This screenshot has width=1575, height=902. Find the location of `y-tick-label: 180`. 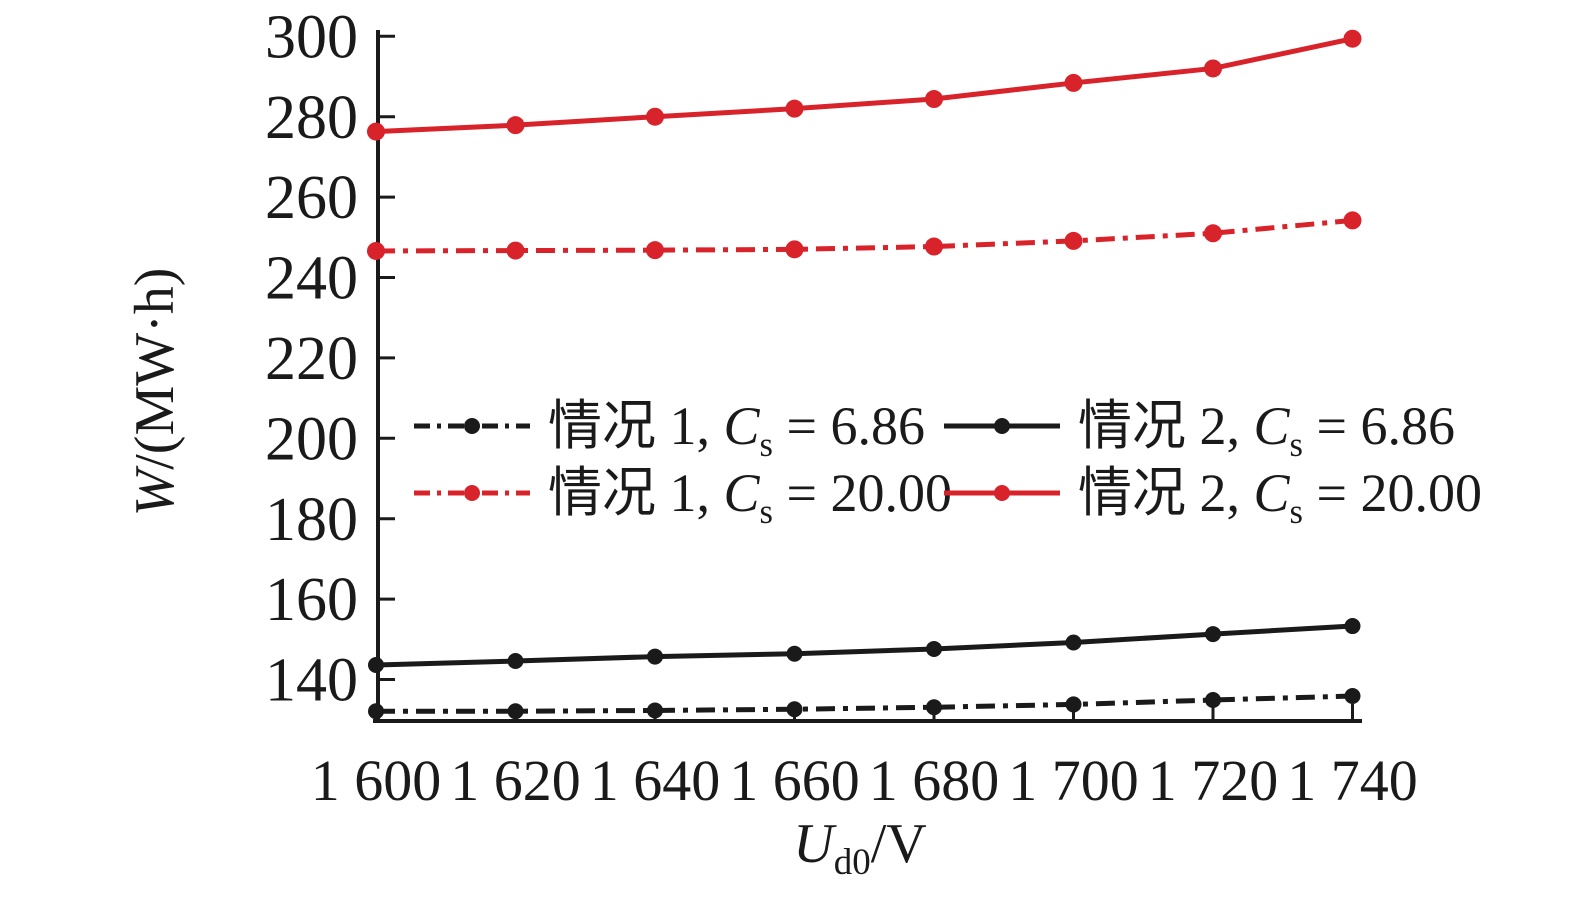

y-tick-label: 180 is located at coordinates (311, 520).